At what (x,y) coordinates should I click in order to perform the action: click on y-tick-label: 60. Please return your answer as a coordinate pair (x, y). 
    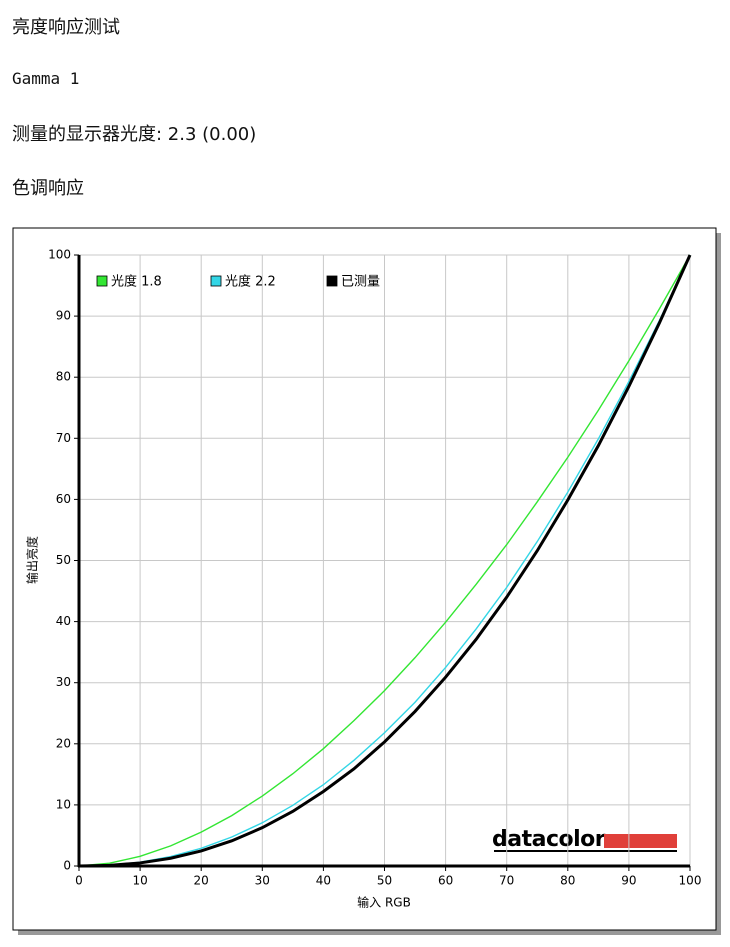
    Looking at the image, I should click on (63, 499).